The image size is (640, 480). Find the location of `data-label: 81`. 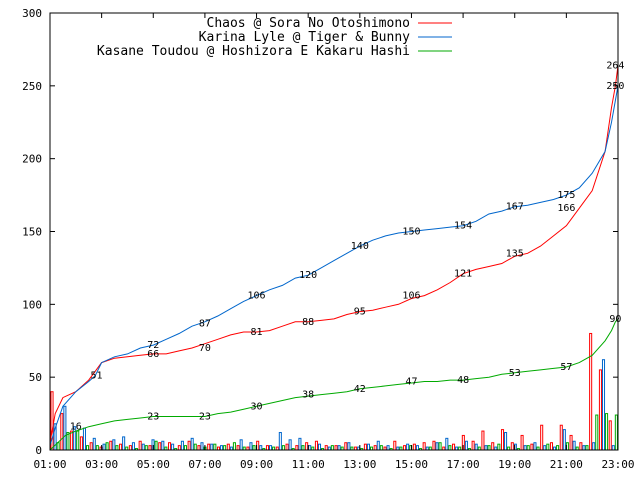

data-label: 81 is located at coordinates (257, 332).